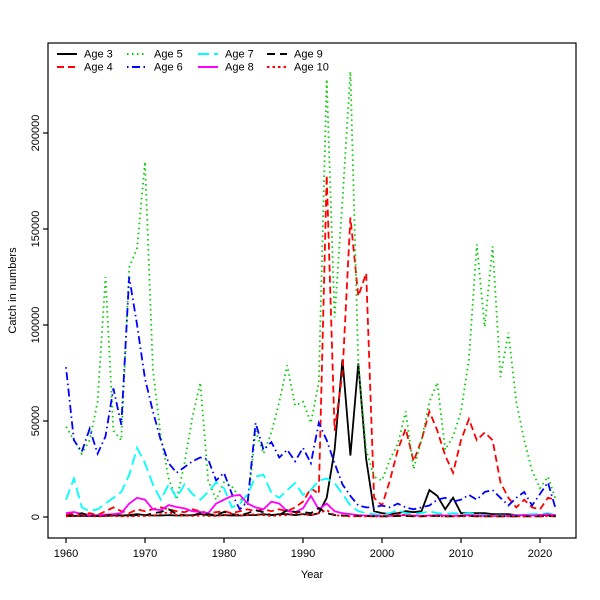  What do you see at coordinates (66, 554) in the screenshot?
I see `x-axis-tick-label: 1960` at bounding box center [66, 554].